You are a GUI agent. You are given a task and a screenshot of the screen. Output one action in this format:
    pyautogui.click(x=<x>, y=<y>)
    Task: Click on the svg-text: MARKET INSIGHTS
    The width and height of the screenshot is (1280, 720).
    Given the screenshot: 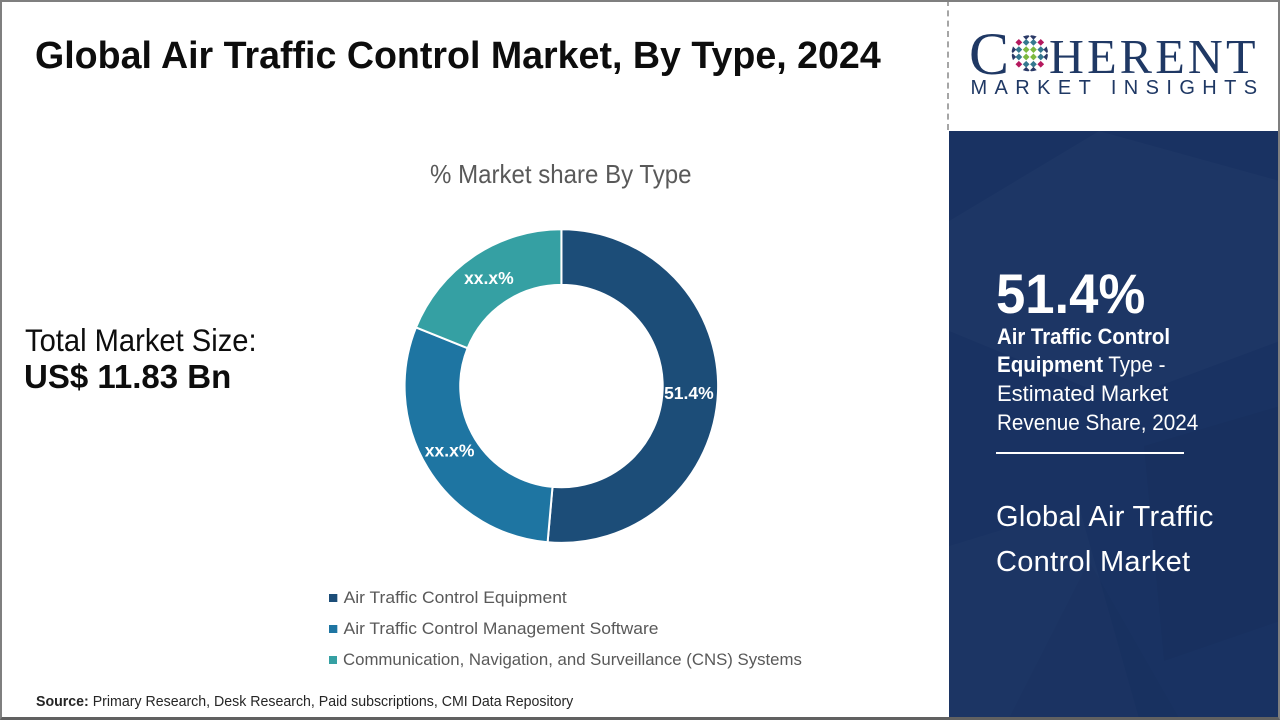 What is the action you would take?
    pyautogui.click(x=1118, y=88)
    